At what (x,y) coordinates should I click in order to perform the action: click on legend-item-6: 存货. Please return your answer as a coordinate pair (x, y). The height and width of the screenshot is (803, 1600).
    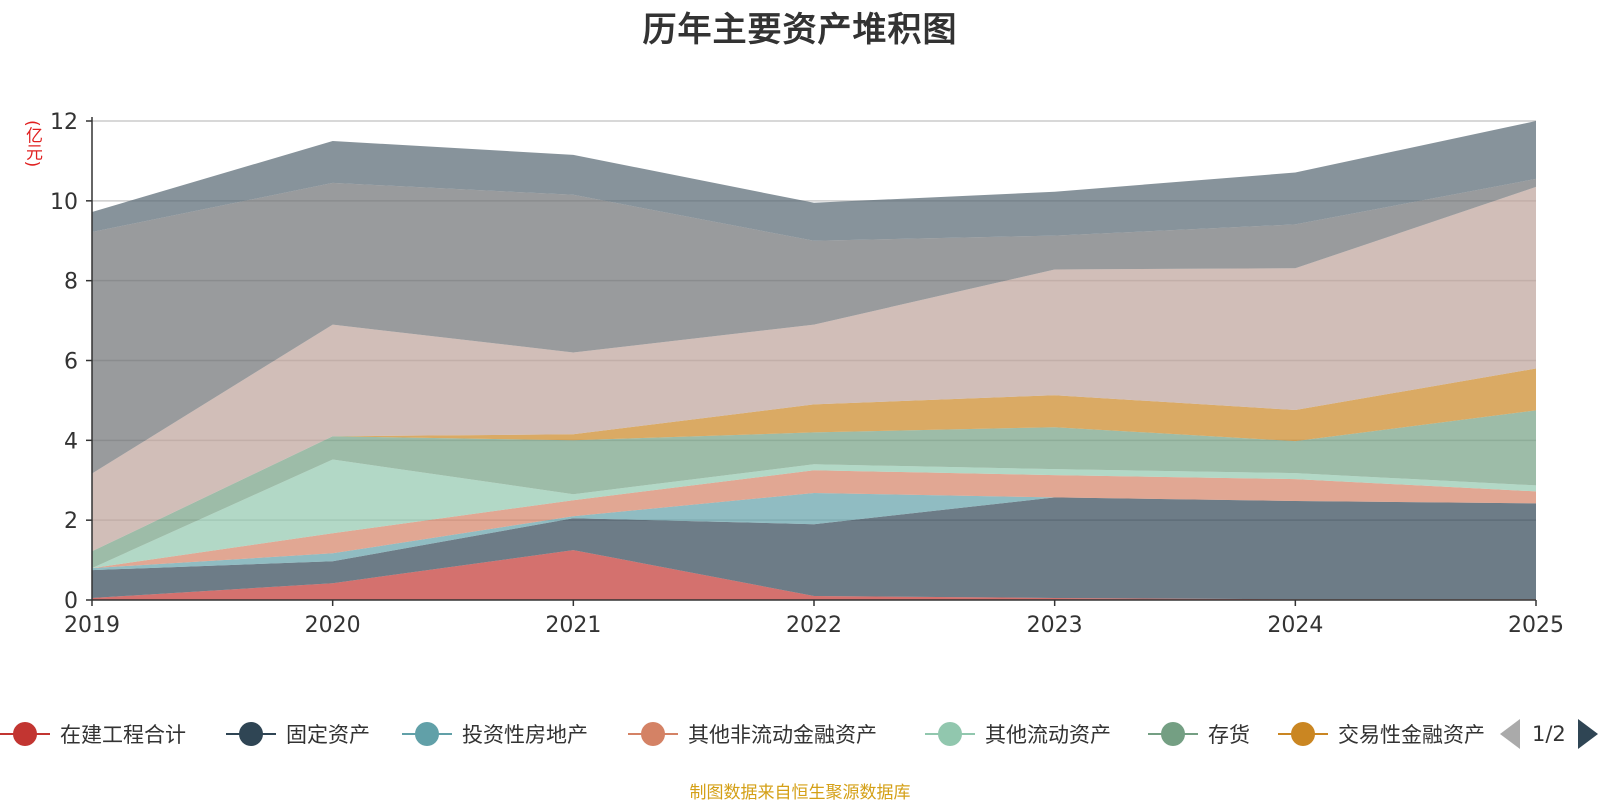
    Looking at the image, I should click on (1199, 734).